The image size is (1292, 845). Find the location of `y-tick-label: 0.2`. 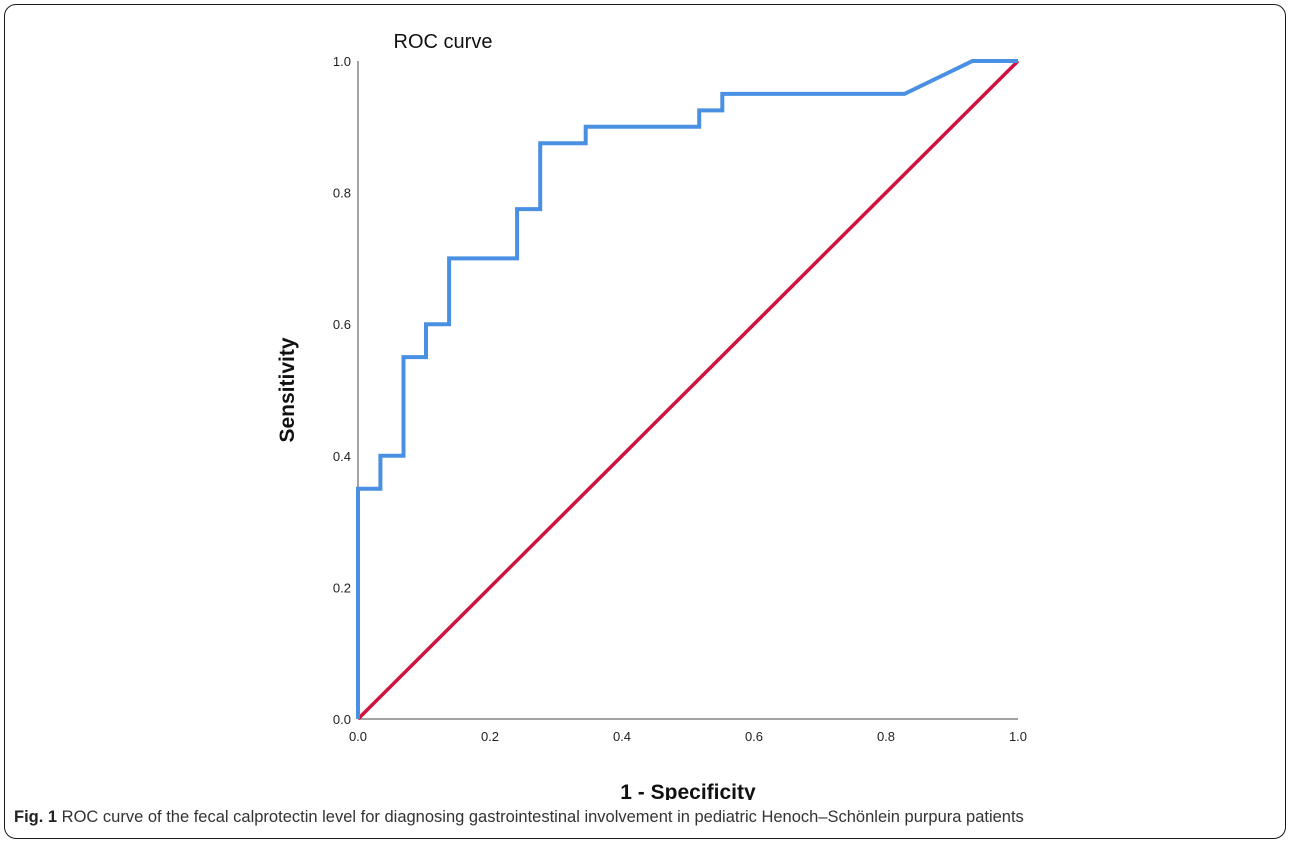

y-tick-label: 0.2 is located at coordinates (342, 587).